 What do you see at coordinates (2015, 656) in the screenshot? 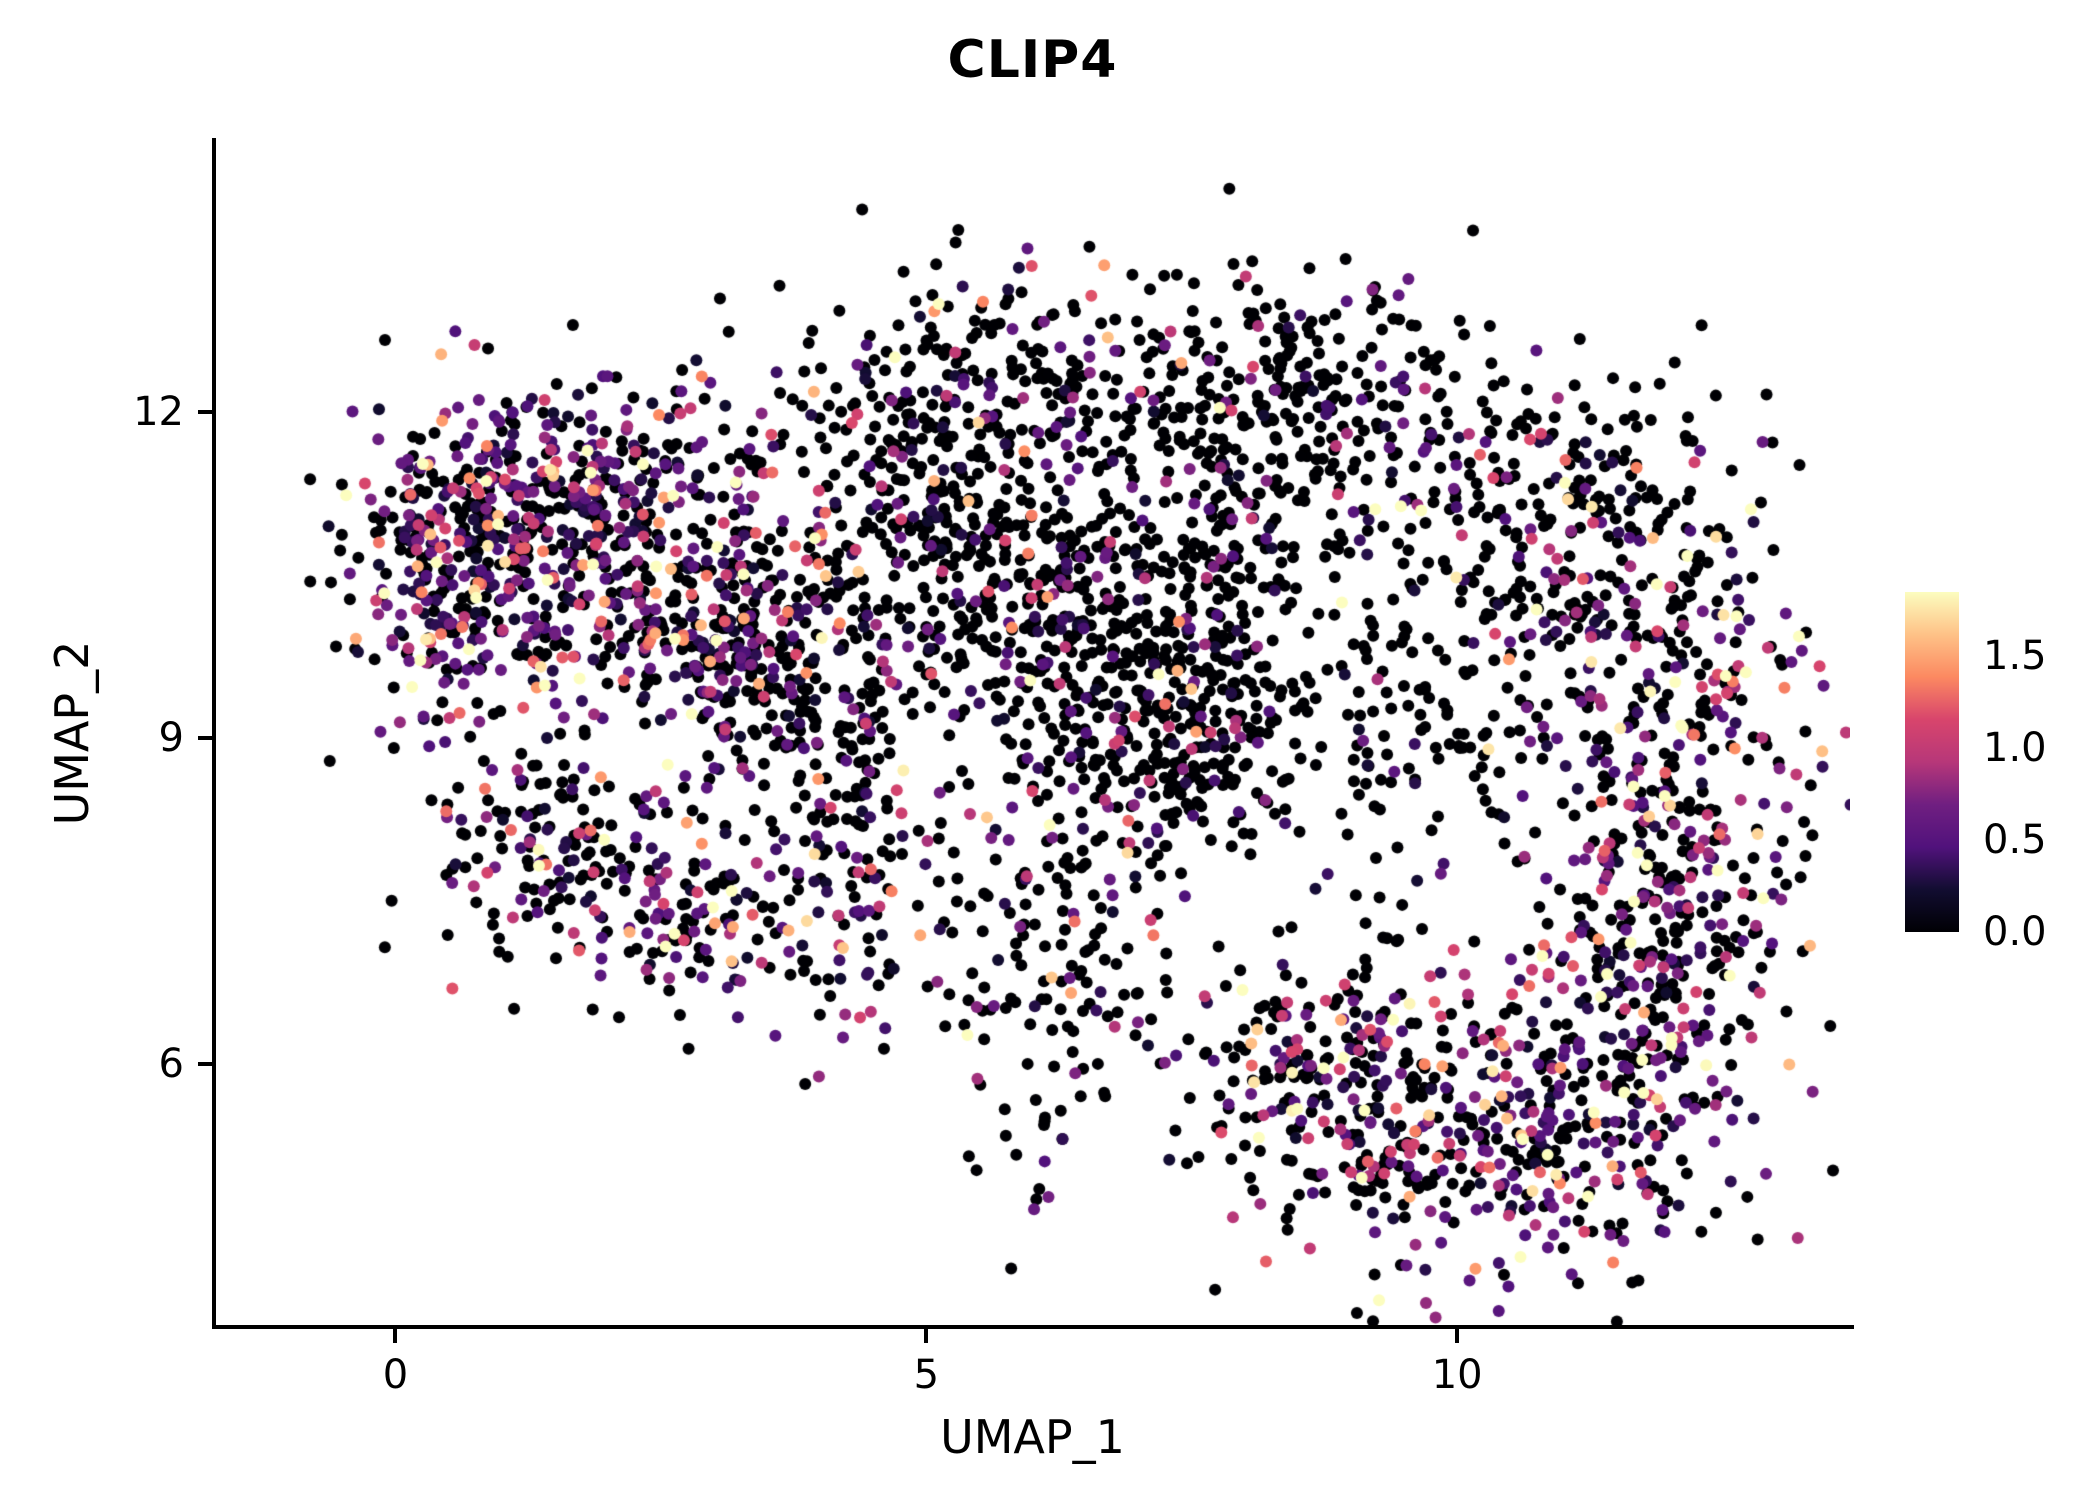
I see `colorbar-tick-label: 1.5` at bounding box center [2015, 656].